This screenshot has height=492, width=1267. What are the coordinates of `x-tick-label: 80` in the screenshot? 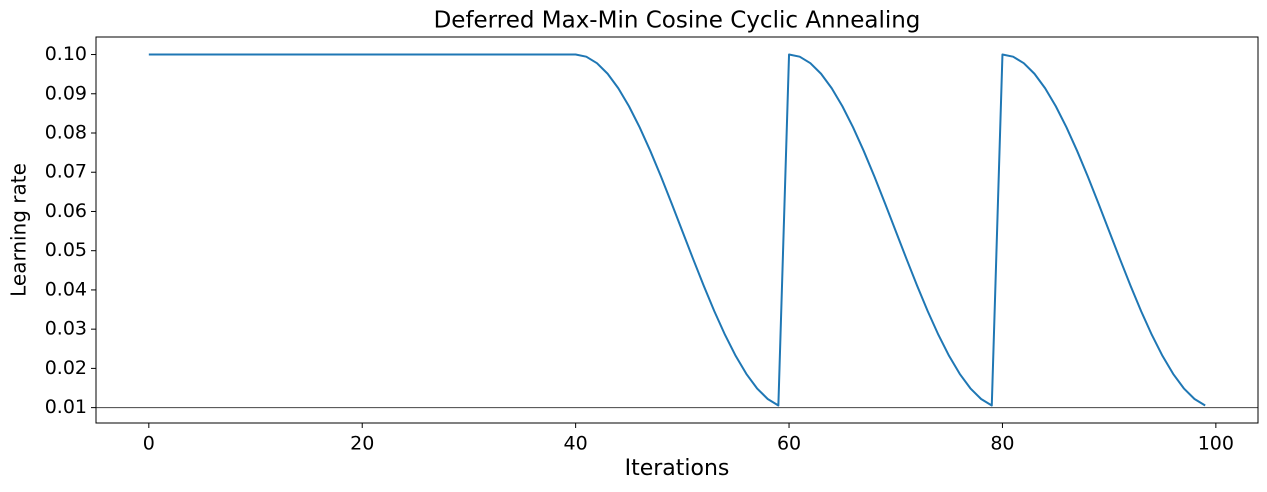 It's located at (1002, 444).